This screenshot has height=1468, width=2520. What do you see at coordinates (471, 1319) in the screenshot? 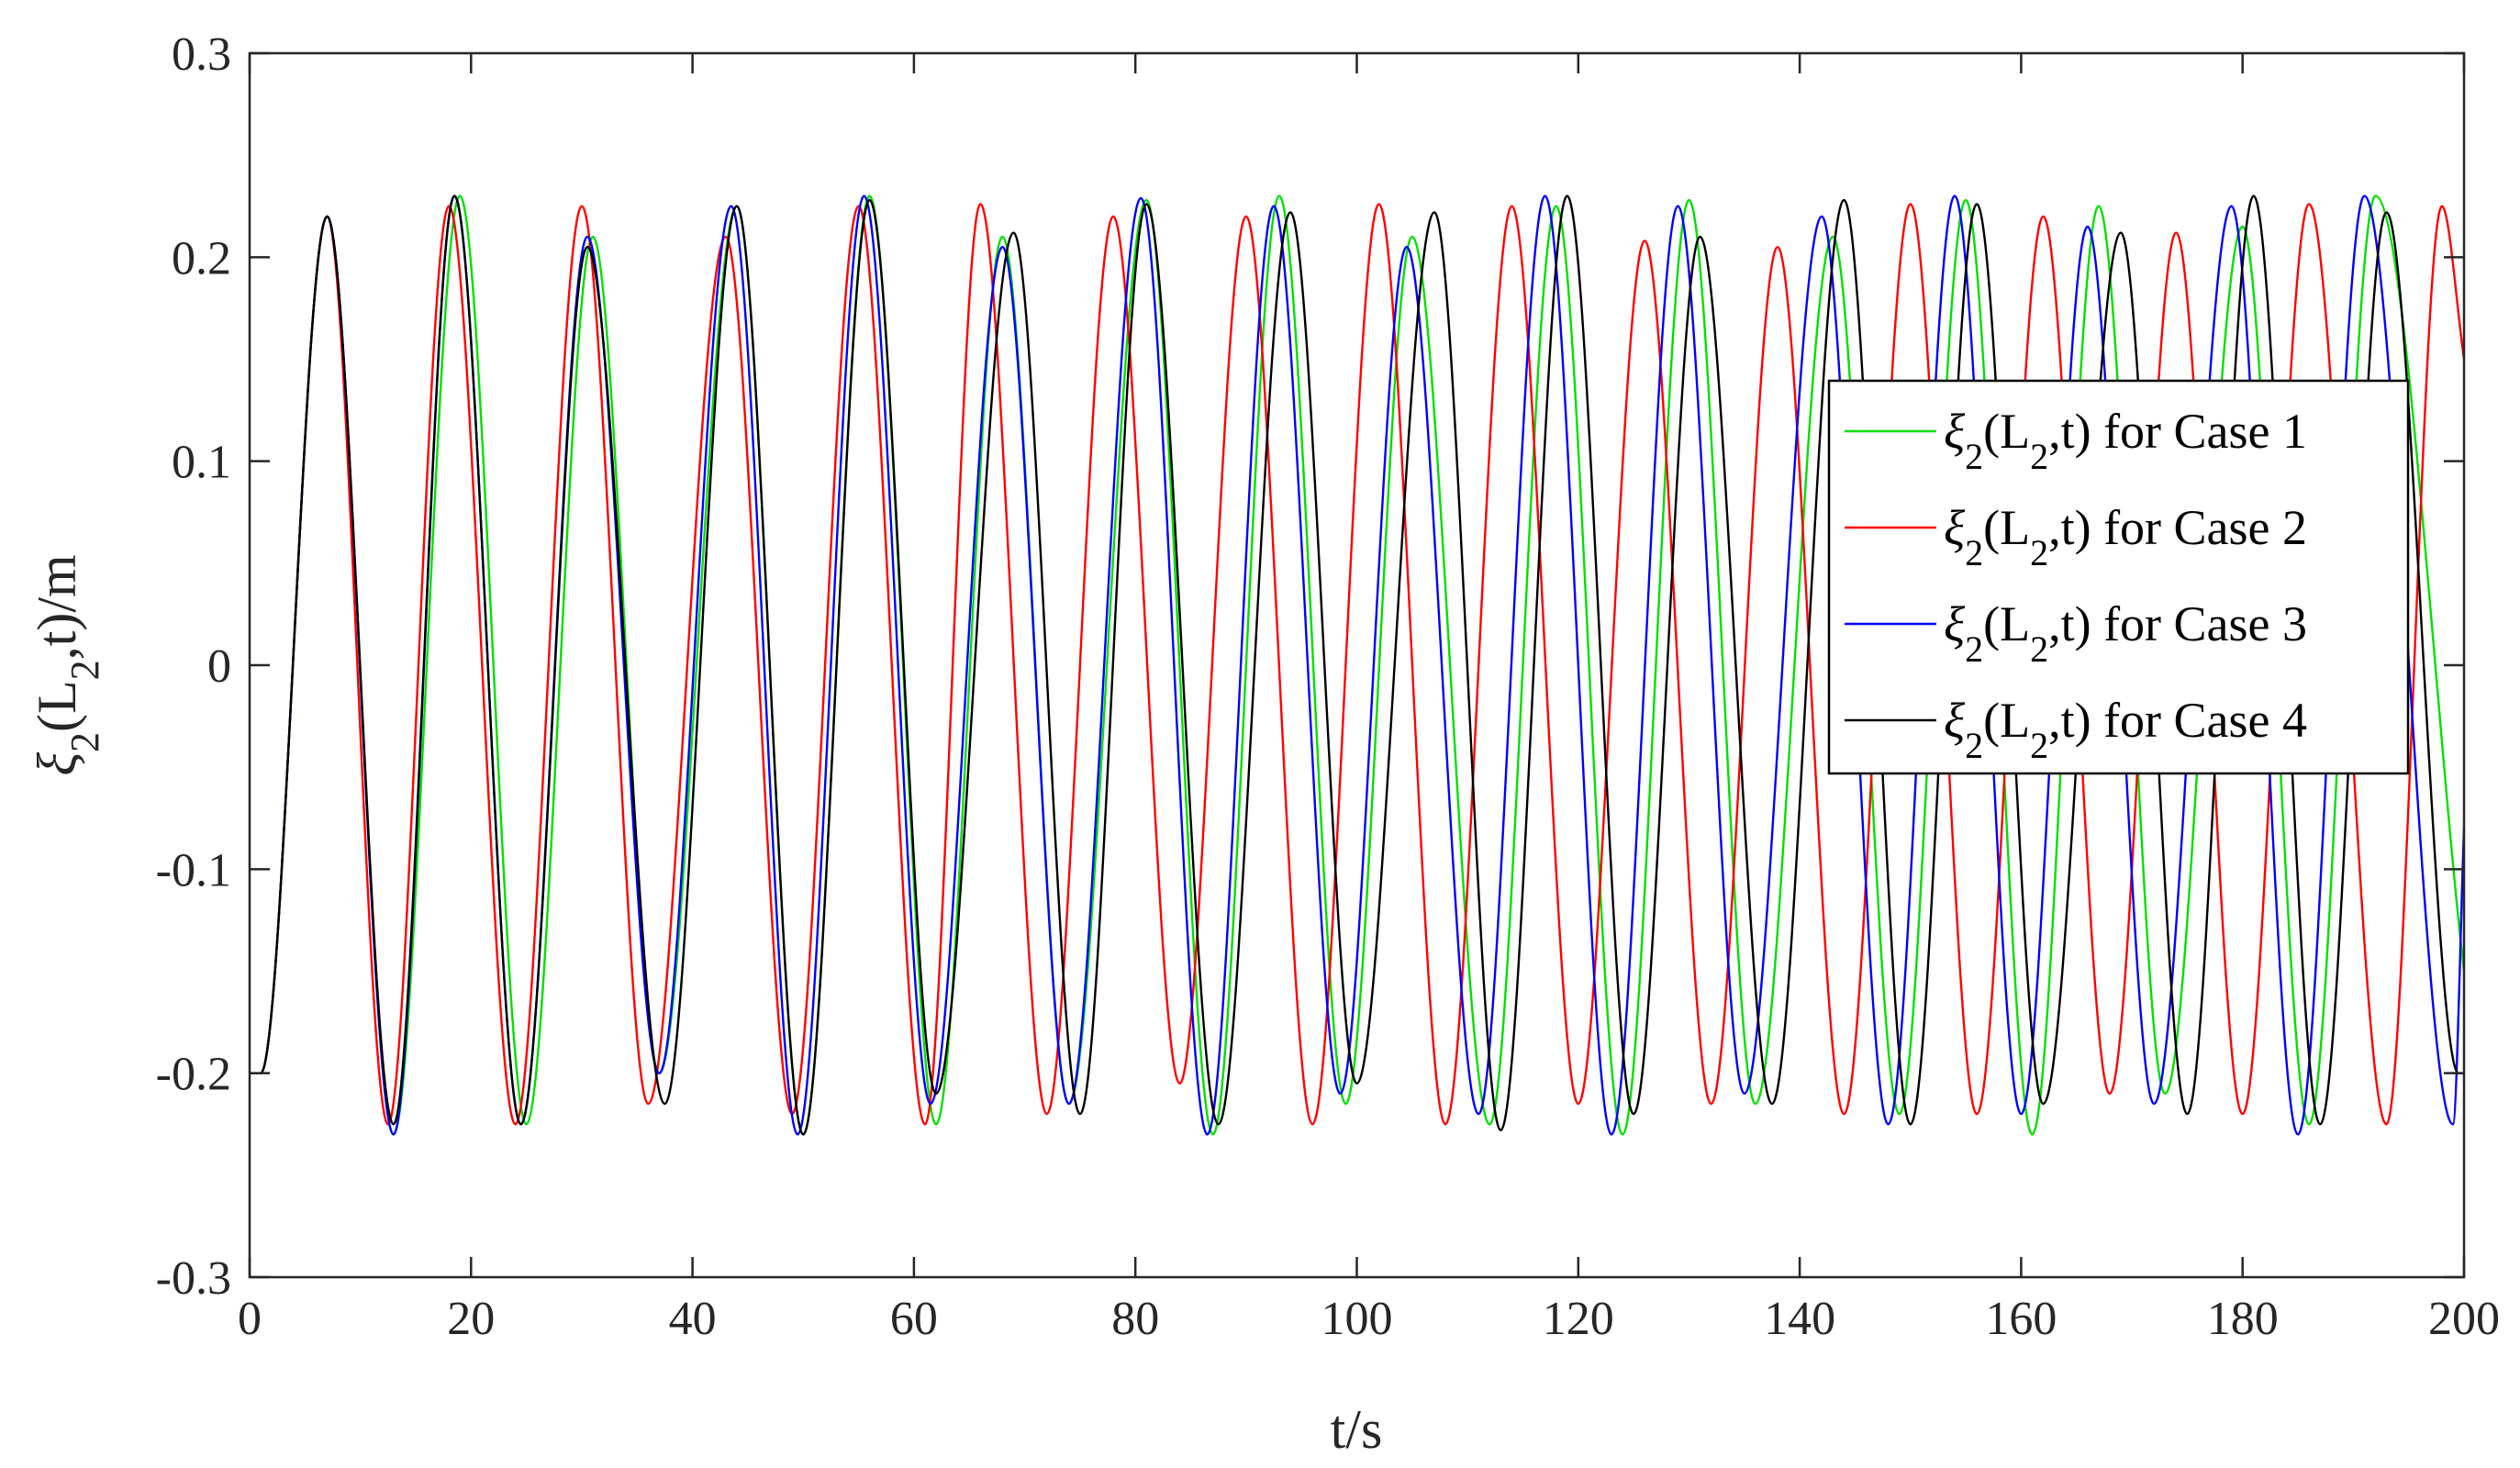
I see `x-tick-label: 20` at bounding box center [471, 1319].